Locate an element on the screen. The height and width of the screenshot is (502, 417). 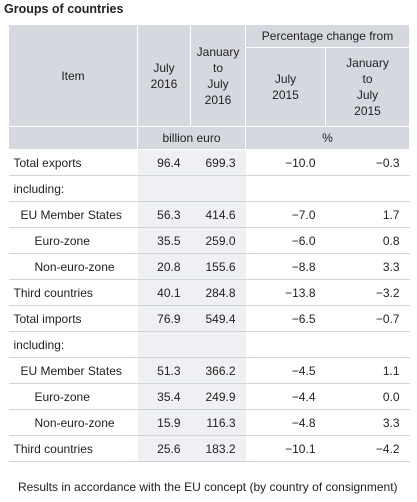
value-cell: 549.4 is located at coordinates (218, 318).